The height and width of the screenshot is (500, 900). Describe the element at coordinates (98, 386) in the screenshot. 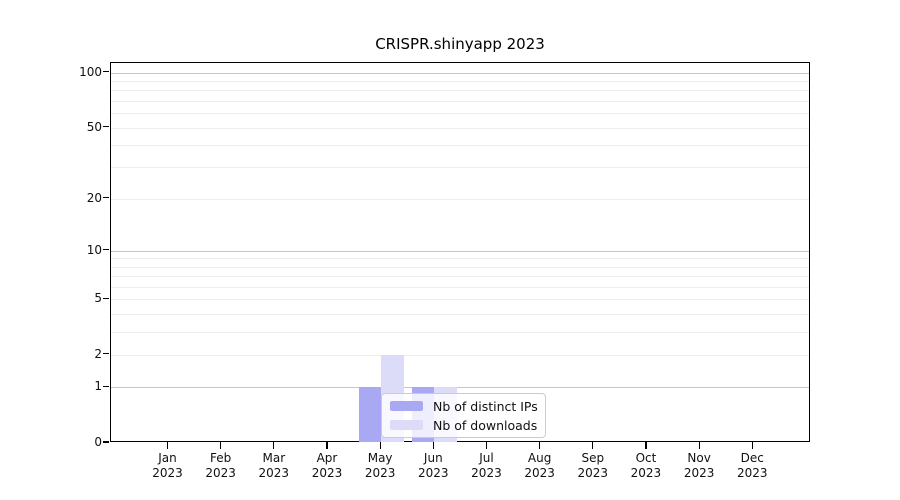

I see `y-tick-label: 1` at that location.